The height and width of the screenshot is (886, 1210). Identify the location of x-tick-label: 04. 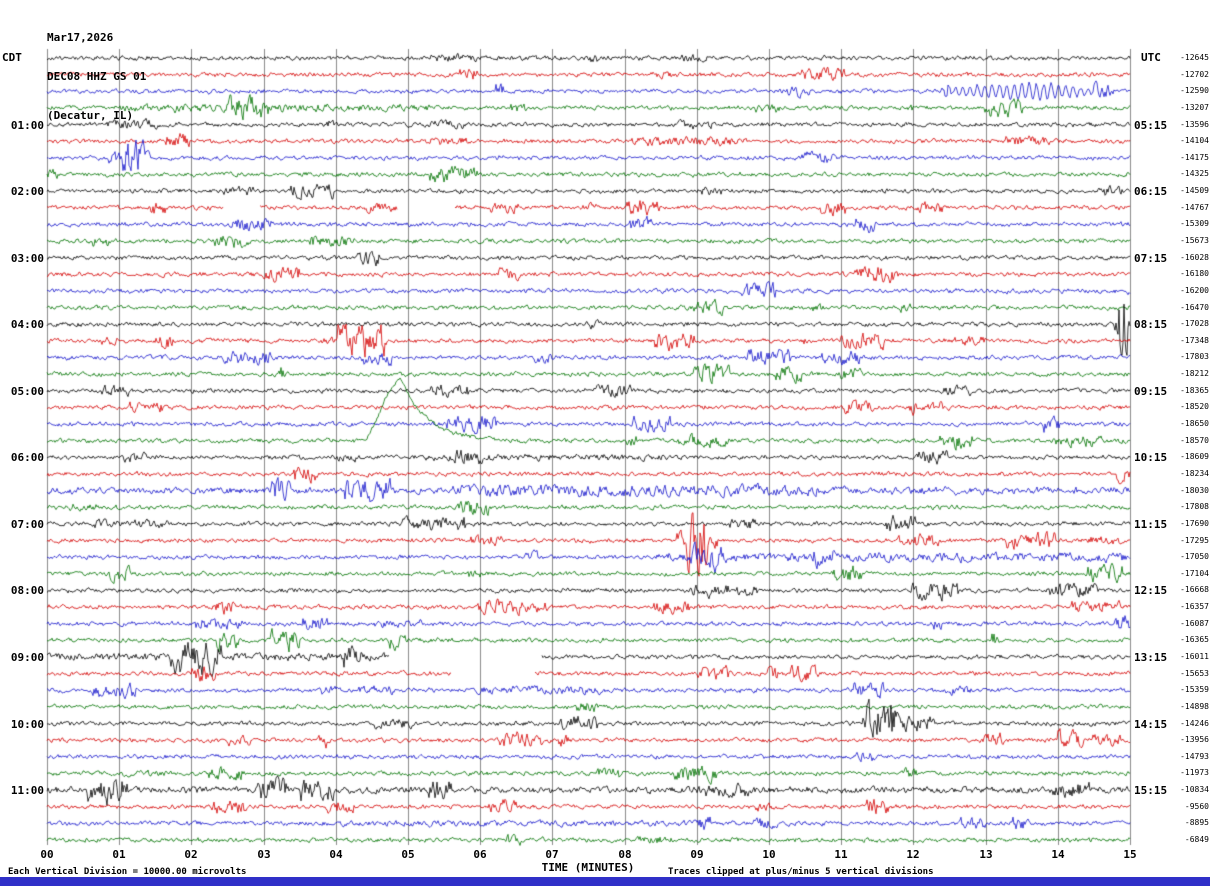
(336, 854).